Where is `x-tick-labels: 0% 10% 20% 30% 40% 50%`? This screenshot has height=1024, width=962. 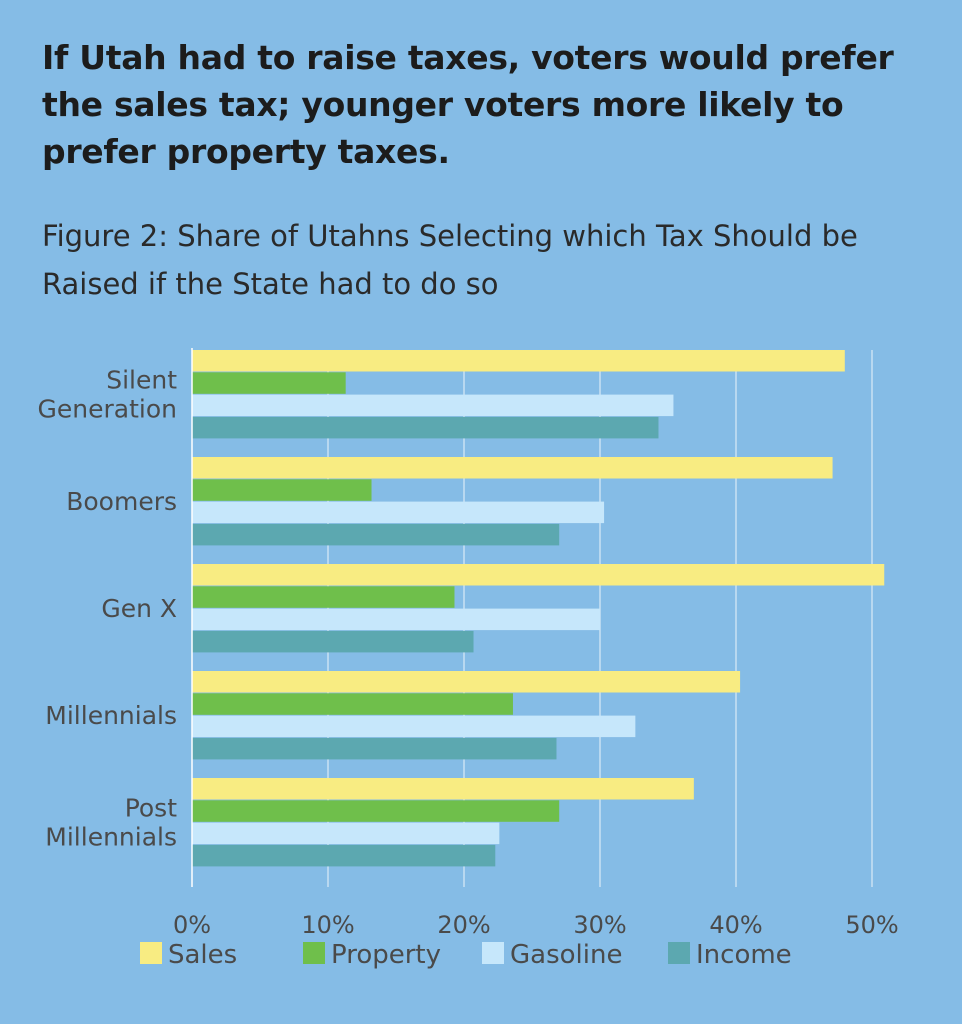 x-tick-labels: 0% 10% 20% 30% 40% 50% is located at coordinates (536, 925).